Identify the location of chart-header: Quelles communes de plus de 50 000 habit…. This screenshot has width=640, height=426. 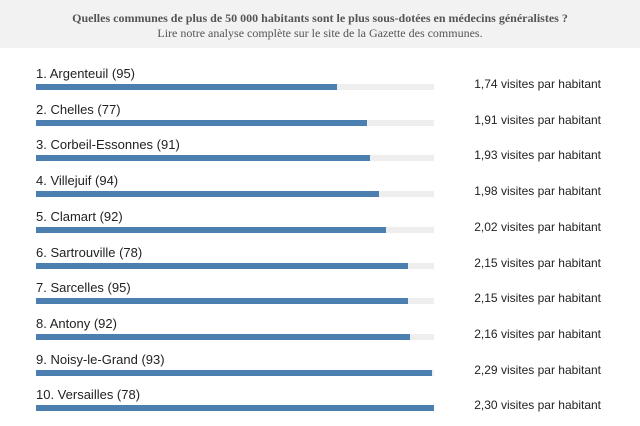
(320, 24).